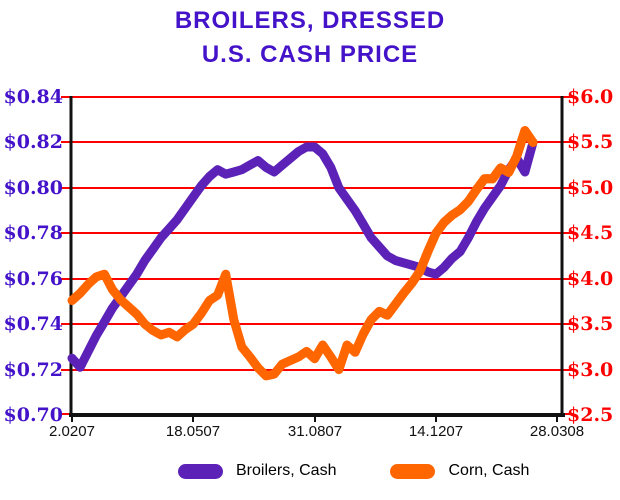 The image size is (620, 500). What do you see at coordinates (193, 431) in the screenshot?
I see `x-axis-label: 18.0507` at bounding box center [193, 431].